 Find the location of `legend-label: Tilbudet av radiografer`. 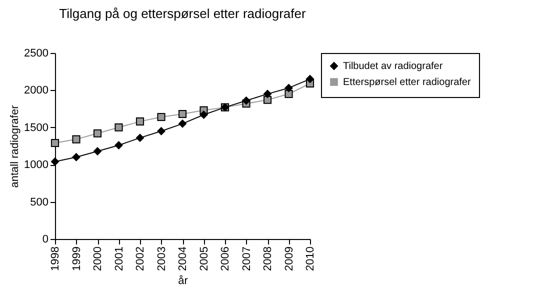

legend-label: Tilbudet av radiografer is located at coordinates (393, 66).